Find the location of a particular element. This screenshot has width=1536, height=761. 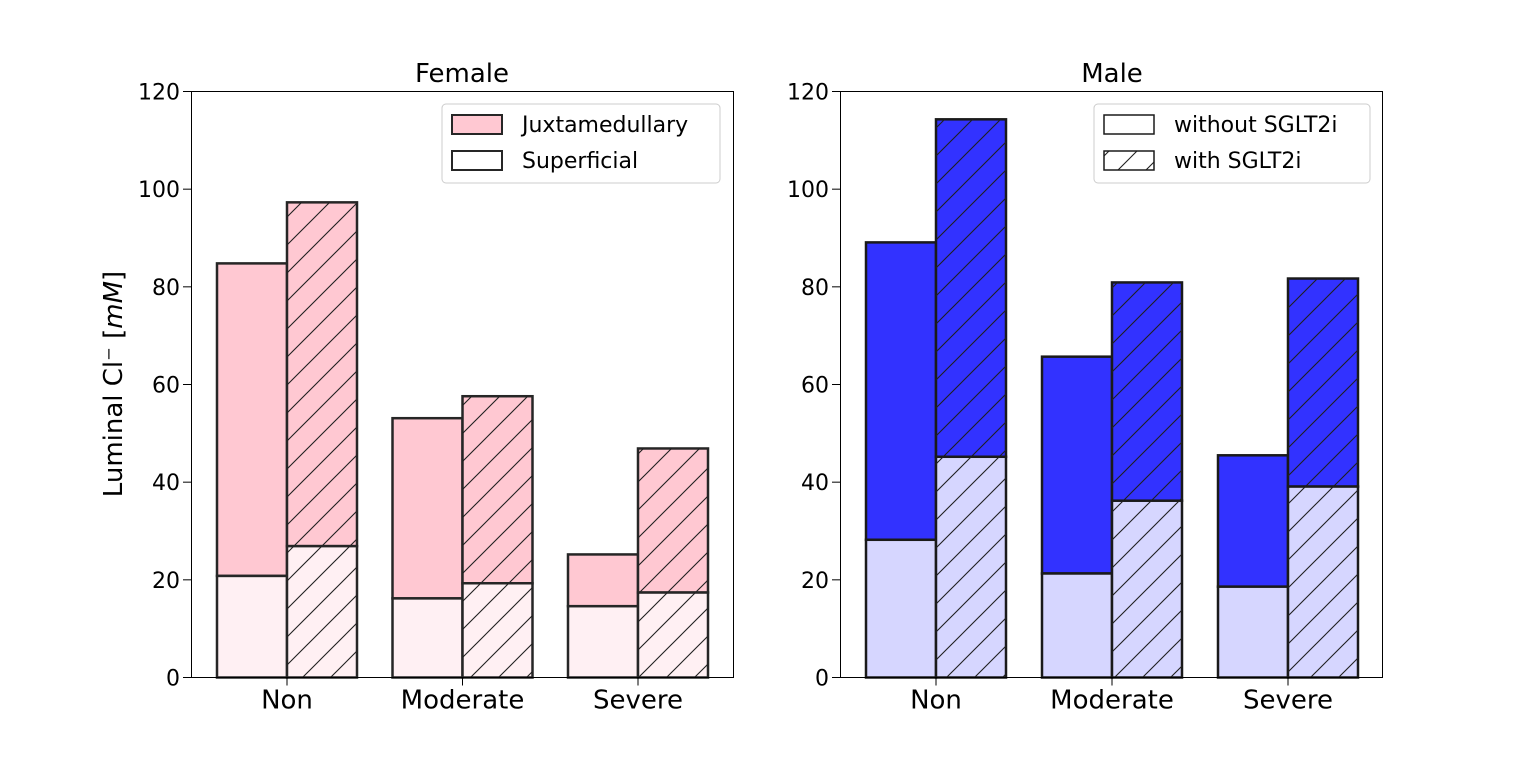

y-axis-label-part: ] is located at coordinates (114, 276).